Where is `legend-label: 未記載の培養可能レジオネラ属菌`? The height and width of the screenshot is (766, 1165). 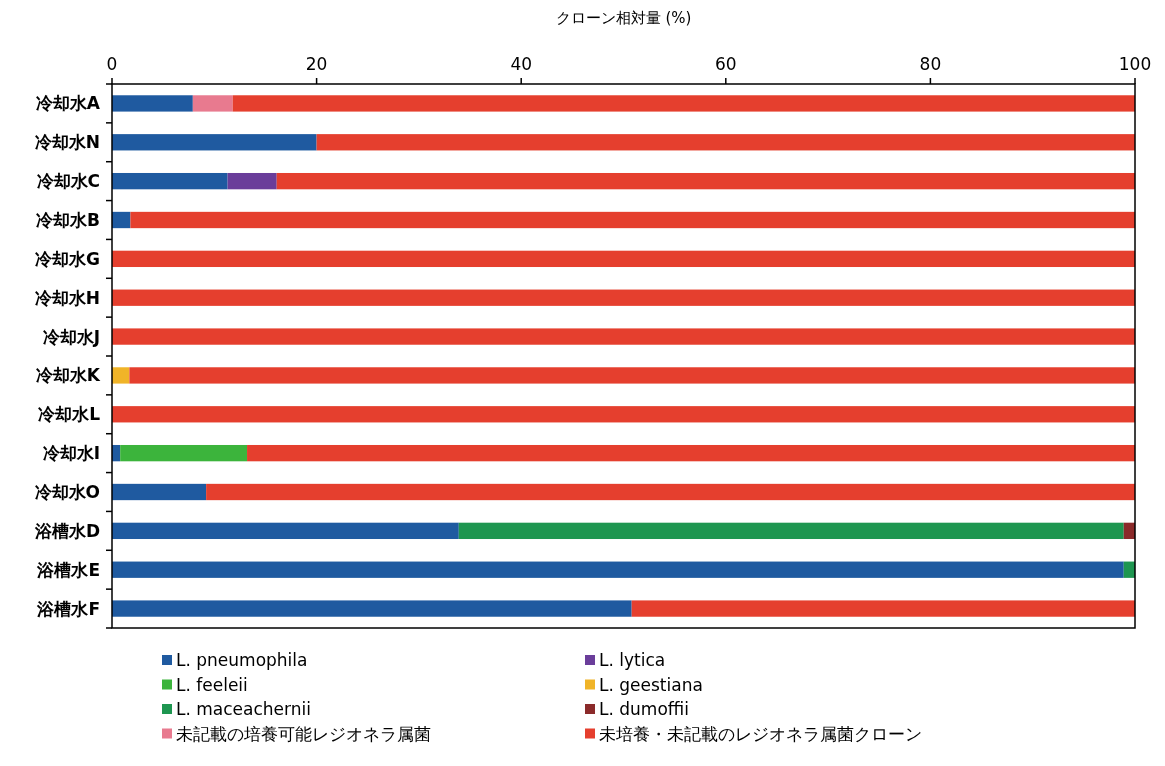
legend-label: 未記載の培養可能レジオネラ属菌 is located at coordinates (303, 733).